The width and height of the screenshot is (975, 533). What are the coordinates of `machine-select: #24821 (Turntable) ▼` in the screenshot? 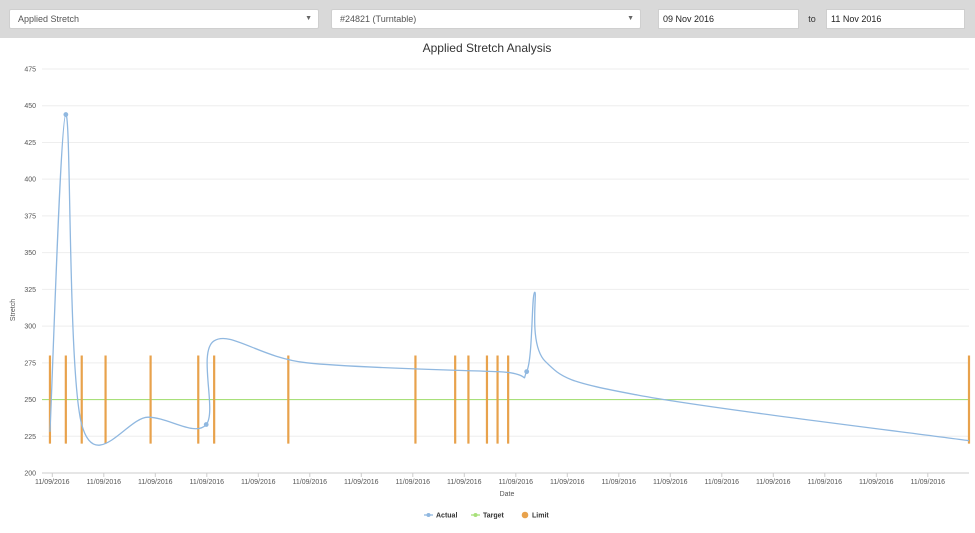 It's located at (486, 19).